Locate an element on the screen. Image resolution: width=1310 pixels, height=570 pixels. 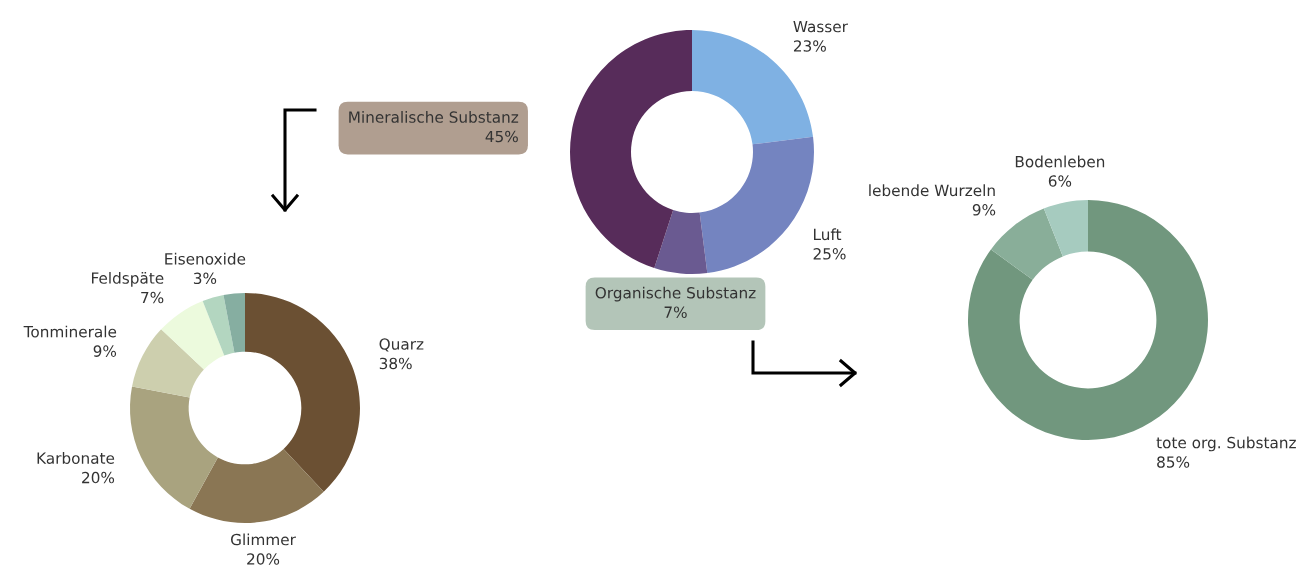
slice-label: Mineralische Substanz is located at coordinates (434, 117).